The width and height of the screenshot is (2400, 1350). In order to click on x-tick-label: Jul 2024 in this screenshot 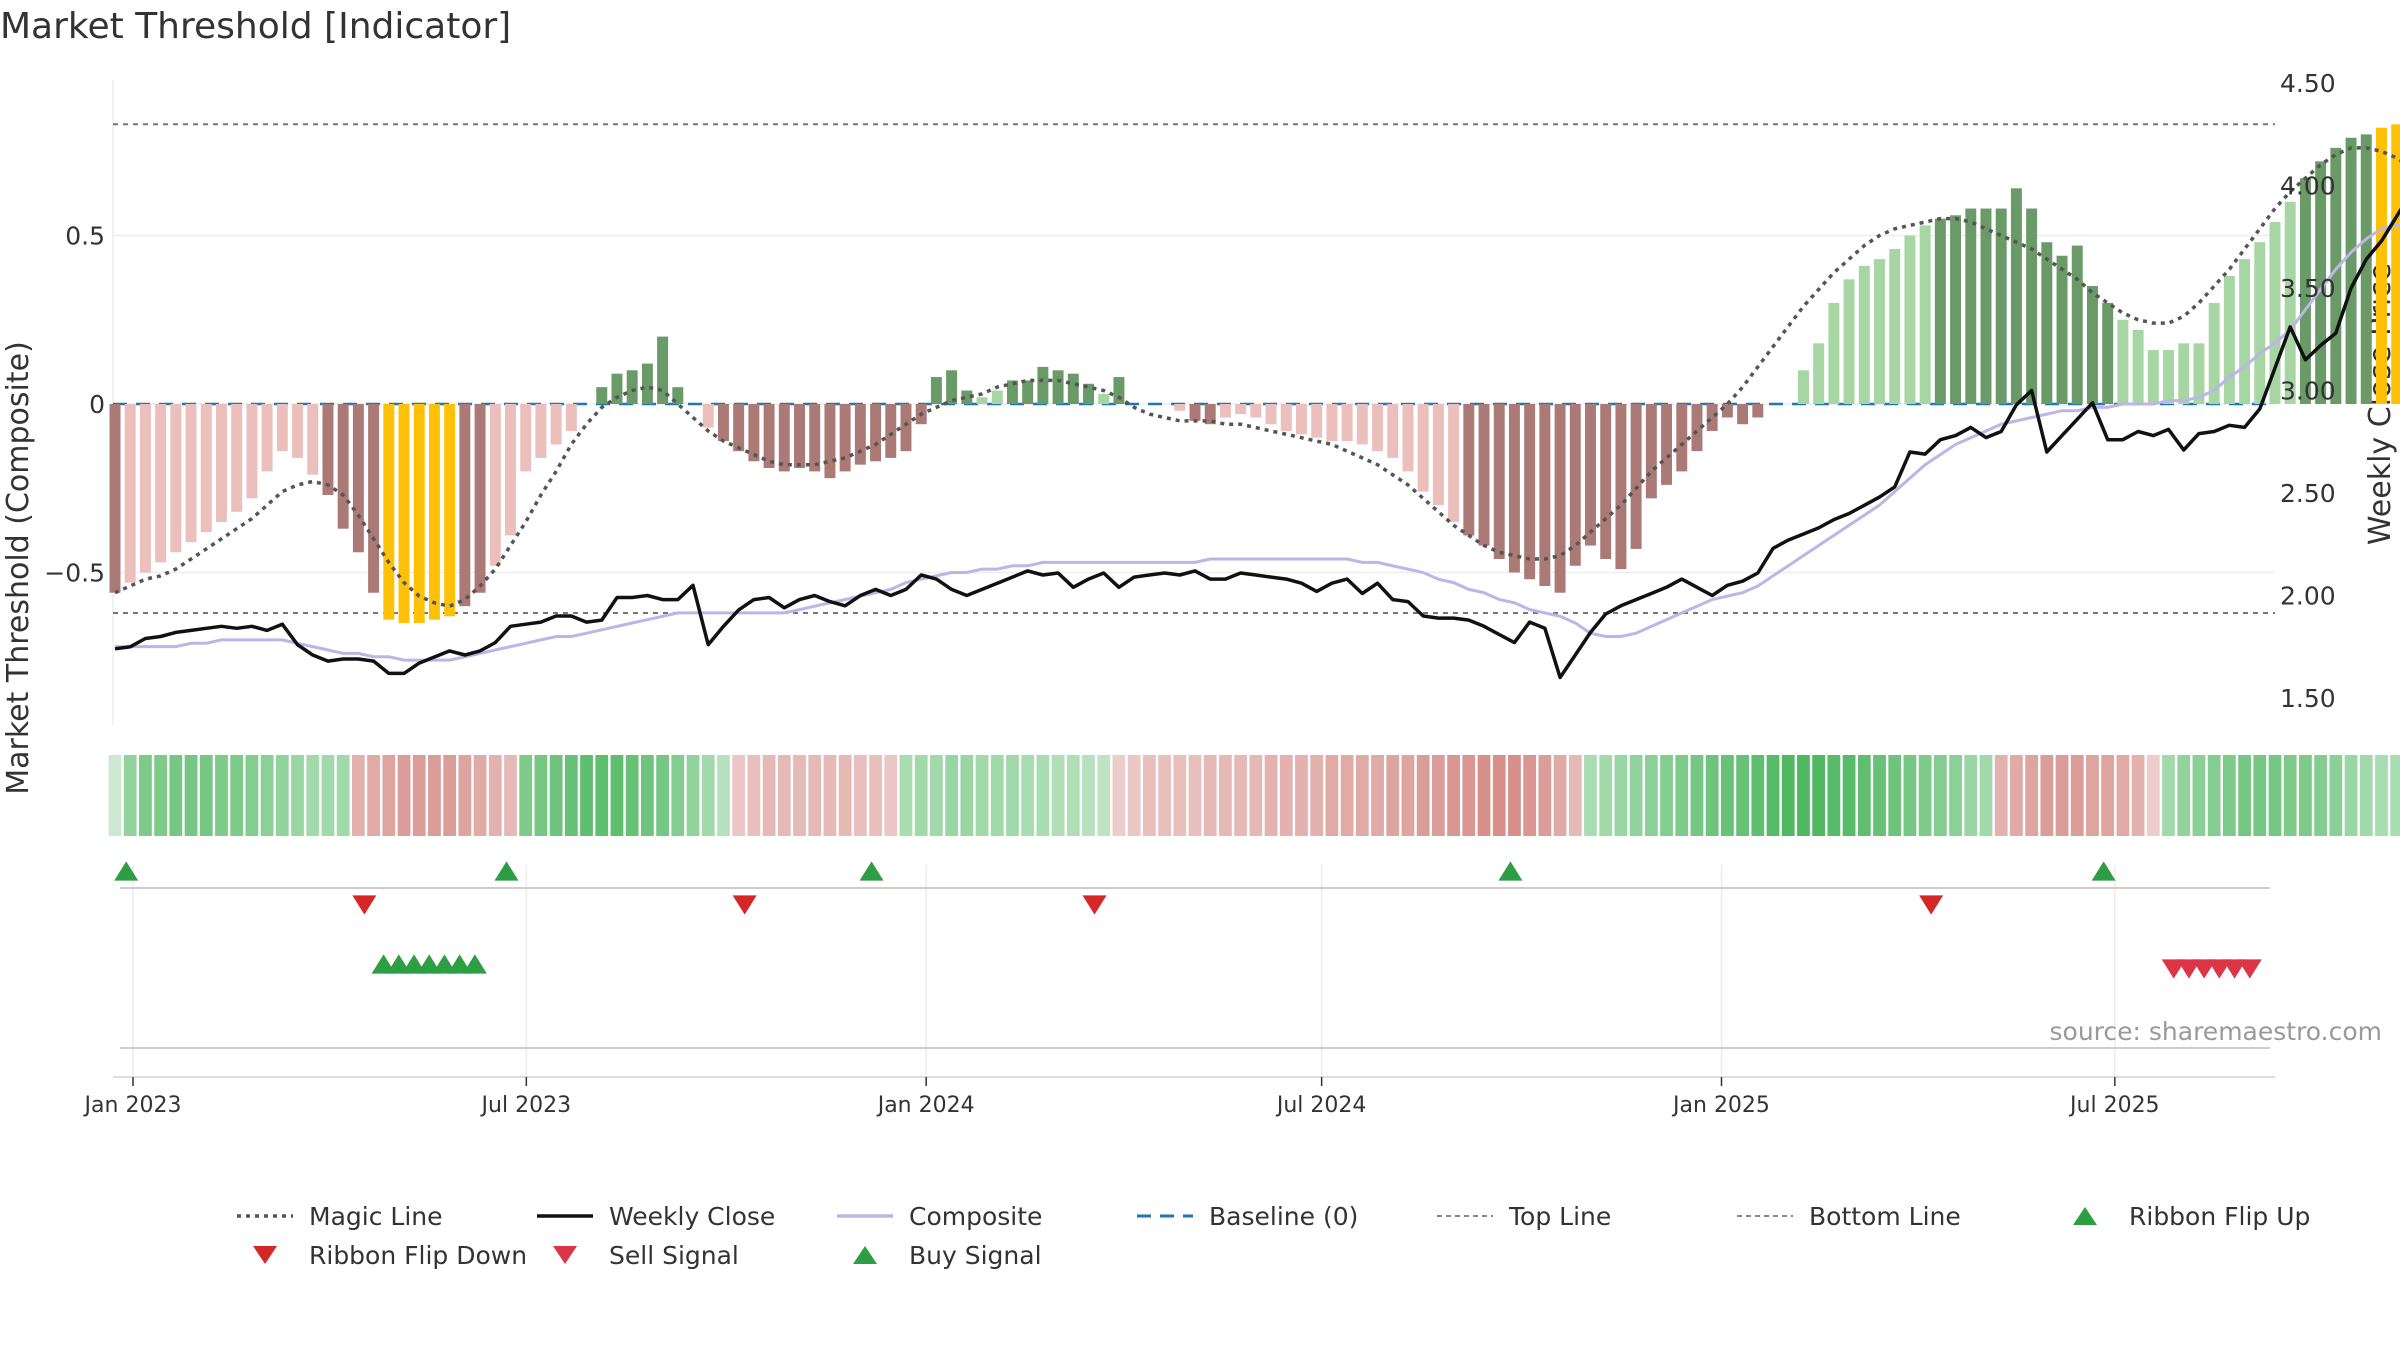, I will do `click(1321, 1105)`.